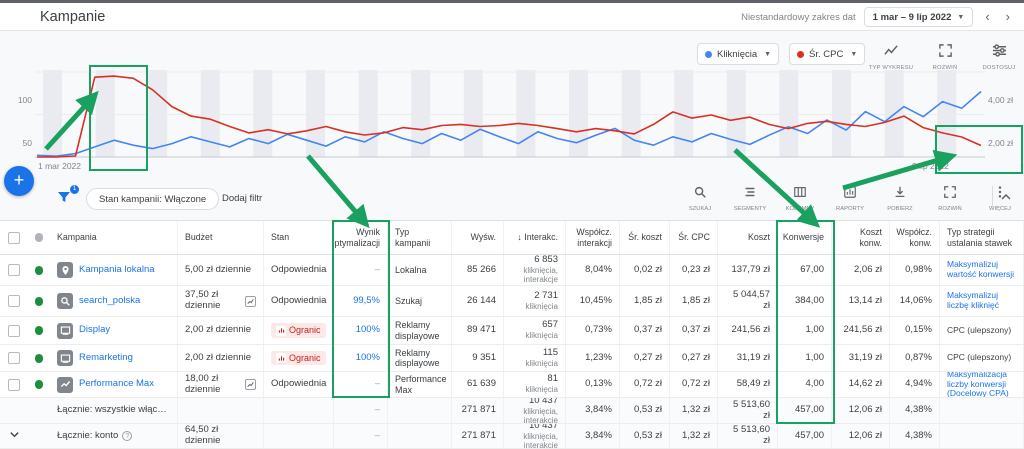 Image resolution: width=1024 pixels, height=449 pixels. I want to click on left-axis-tick-100: 100, so click(24, 100).